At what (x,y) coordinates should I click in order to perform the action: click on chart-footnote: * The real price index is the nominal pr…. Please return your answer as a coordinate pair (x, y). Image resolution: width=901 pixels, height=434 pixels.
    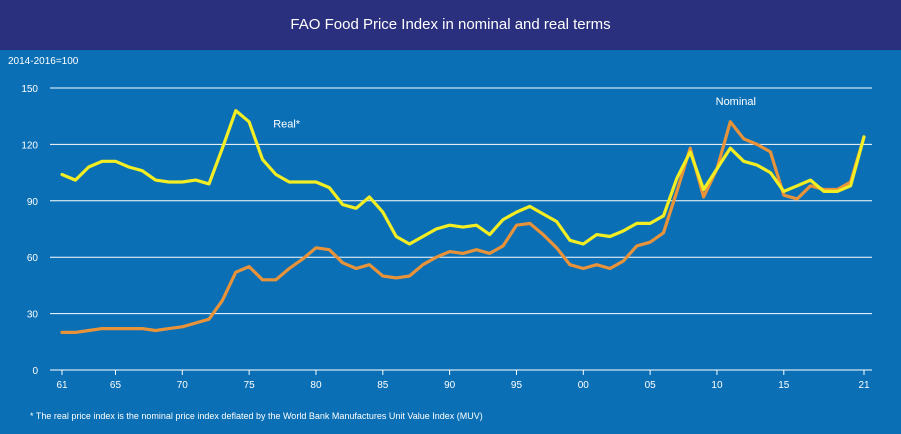
    Looking at the image, I should click on (256, 416).